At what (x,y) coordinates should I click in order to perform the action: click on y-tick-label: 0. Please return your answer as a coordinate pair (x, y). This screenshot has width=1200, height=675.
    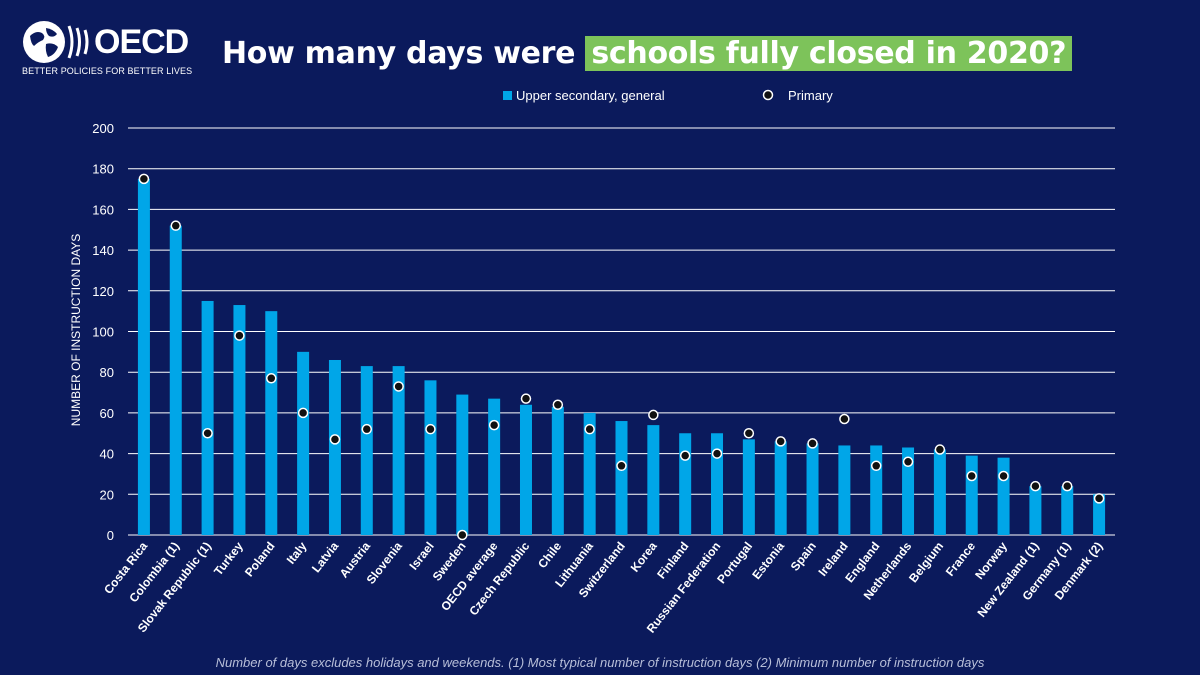
    Looking at the image, I should click on (110, 535).